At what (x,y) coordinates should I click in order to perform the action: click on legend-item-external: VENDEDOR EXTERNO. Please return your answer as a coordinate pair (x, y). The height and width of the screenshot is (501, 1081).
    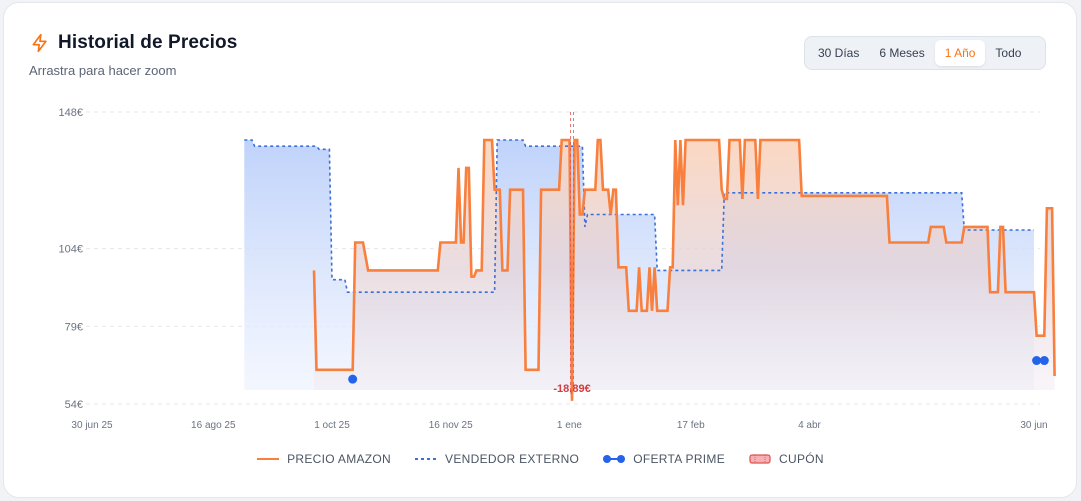
    Looking at the image, I should click on (497, 459).